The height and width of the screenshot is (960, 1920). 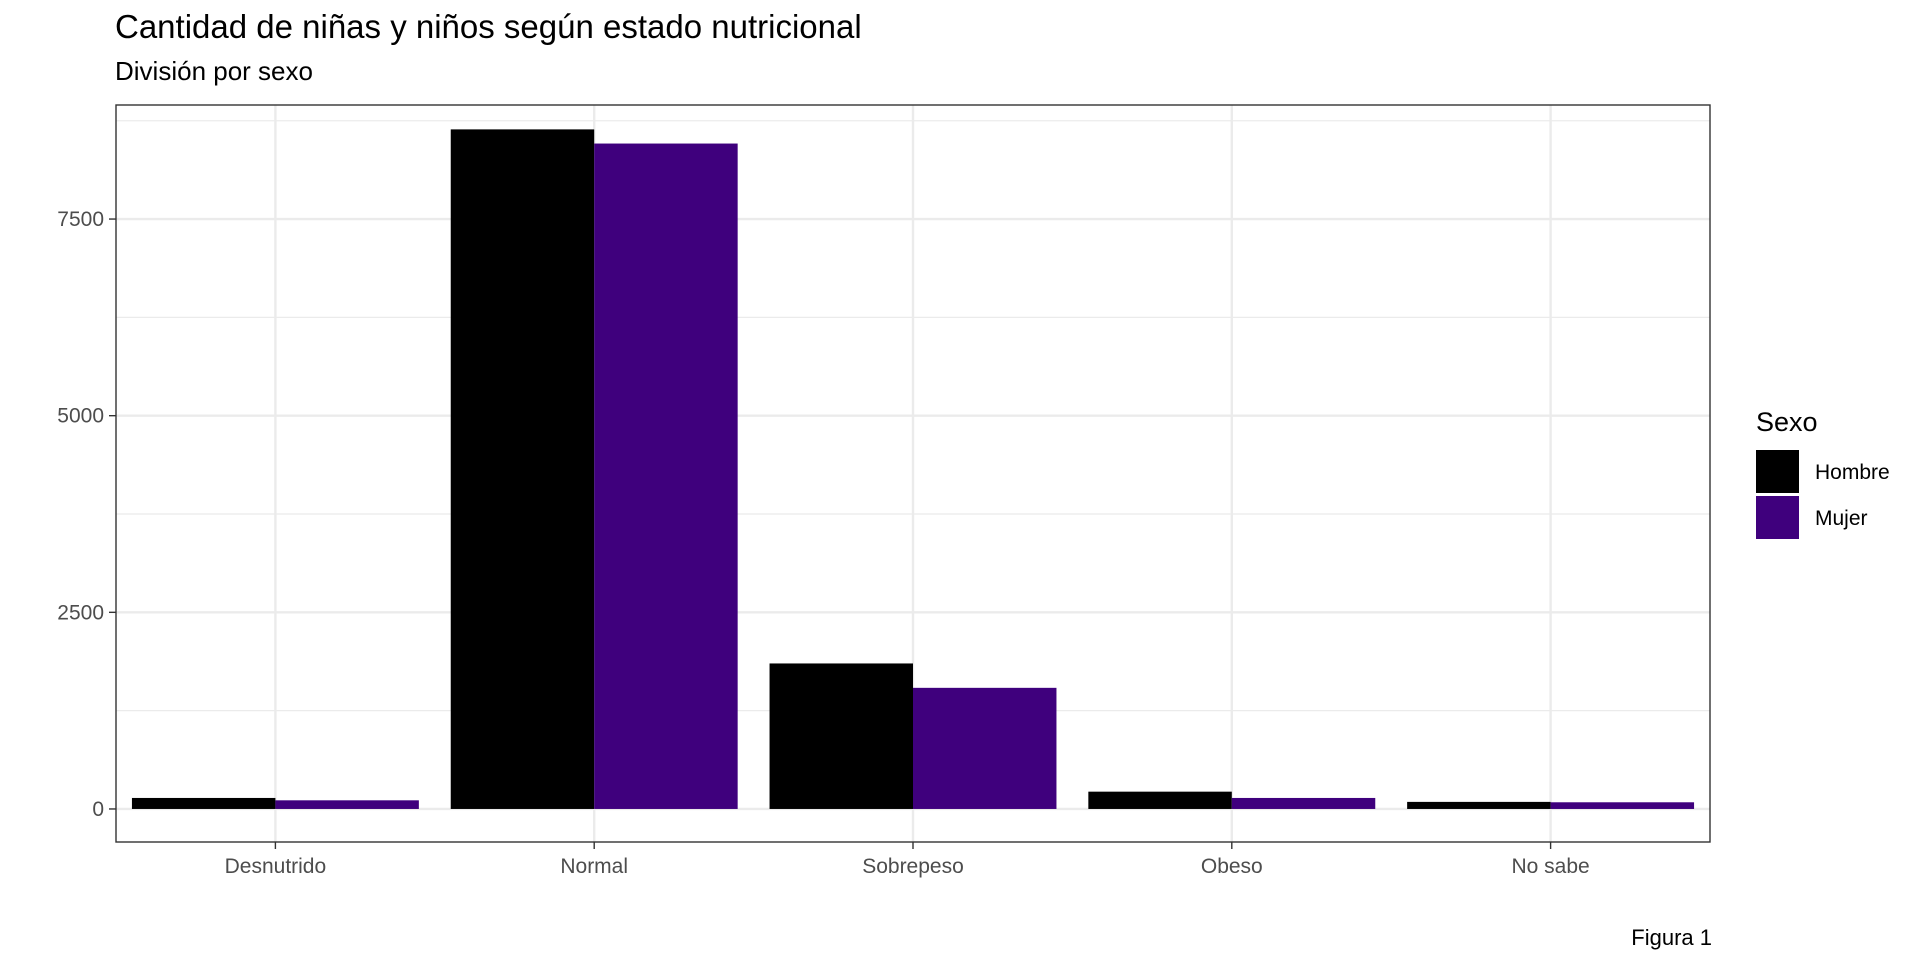 What do you see at coordinates (594, 866) in the screenshot?
I see `x-tick-label: Normal` at bounding box center [594, 866].